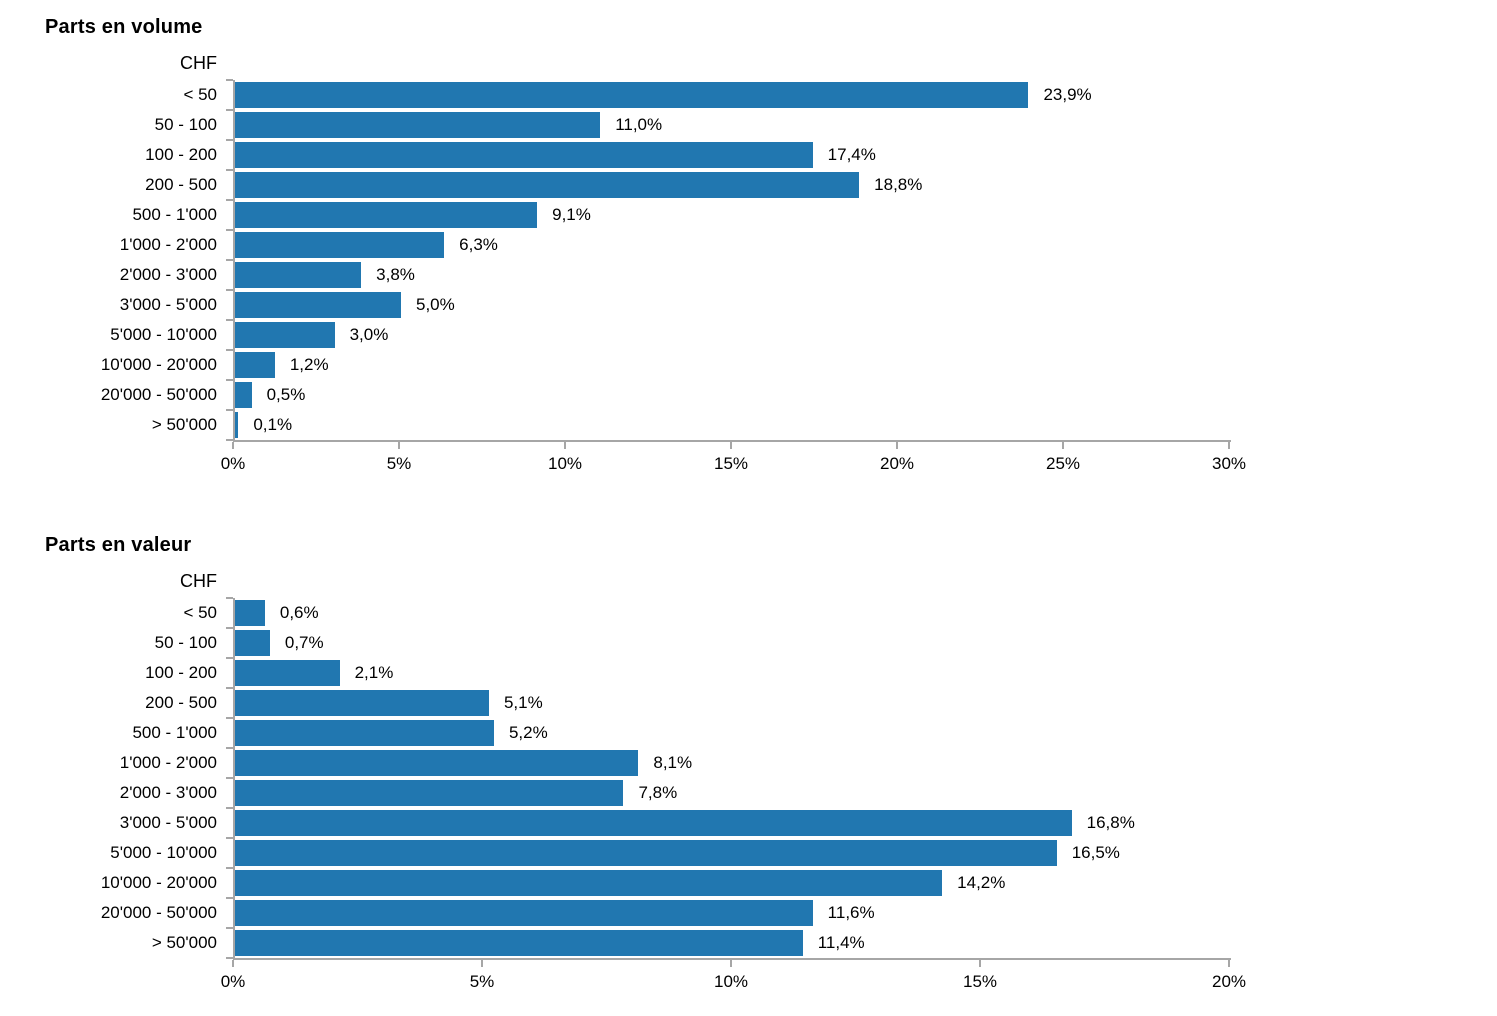  What do you see at coordinates (478, 244) in the screenshot?
I see `bar-value-label: 6,3%` at bounding box center [478, 244].